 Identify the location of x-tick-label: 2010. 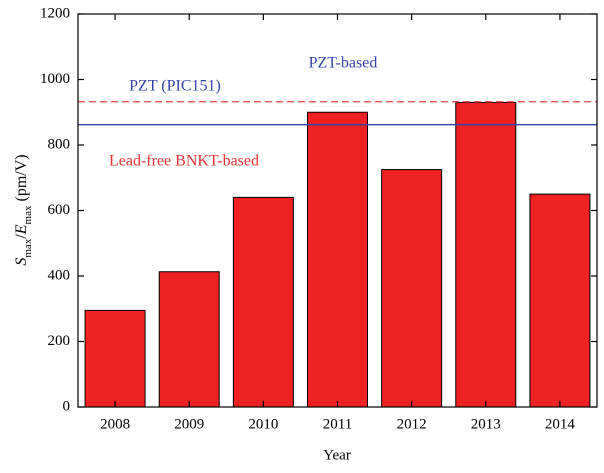
(263, 424).